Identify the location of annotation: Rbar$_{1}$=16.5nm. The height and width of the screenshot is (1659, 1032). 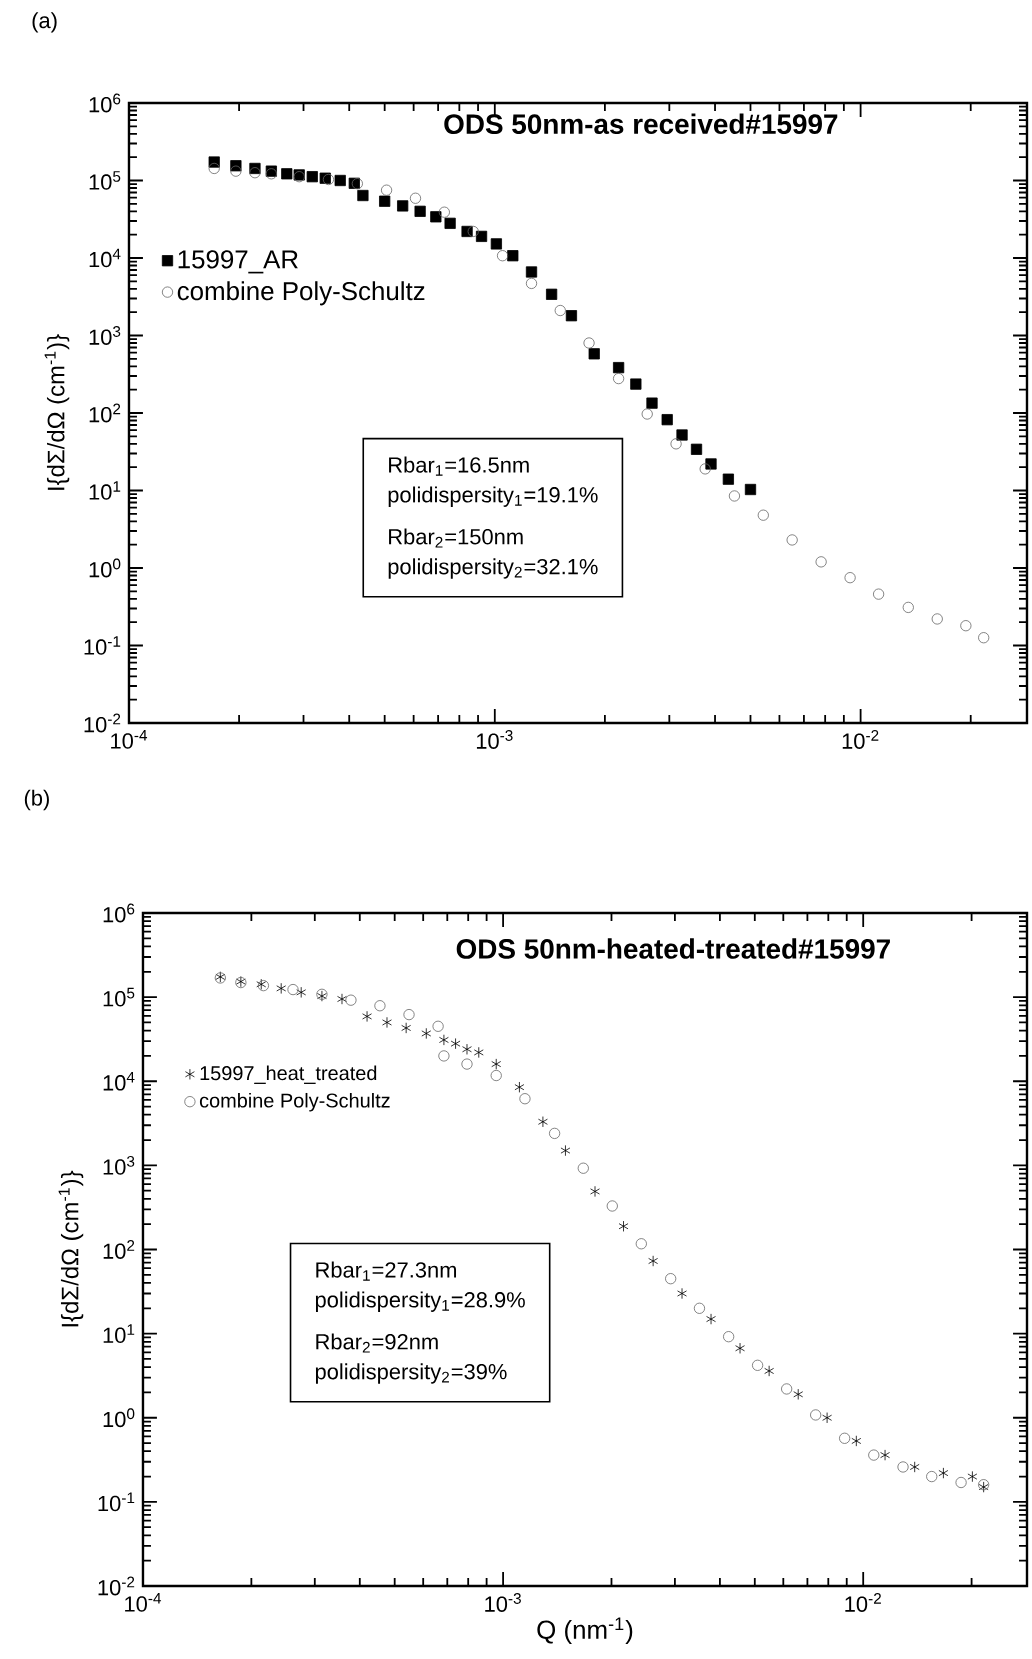
(459, 466).